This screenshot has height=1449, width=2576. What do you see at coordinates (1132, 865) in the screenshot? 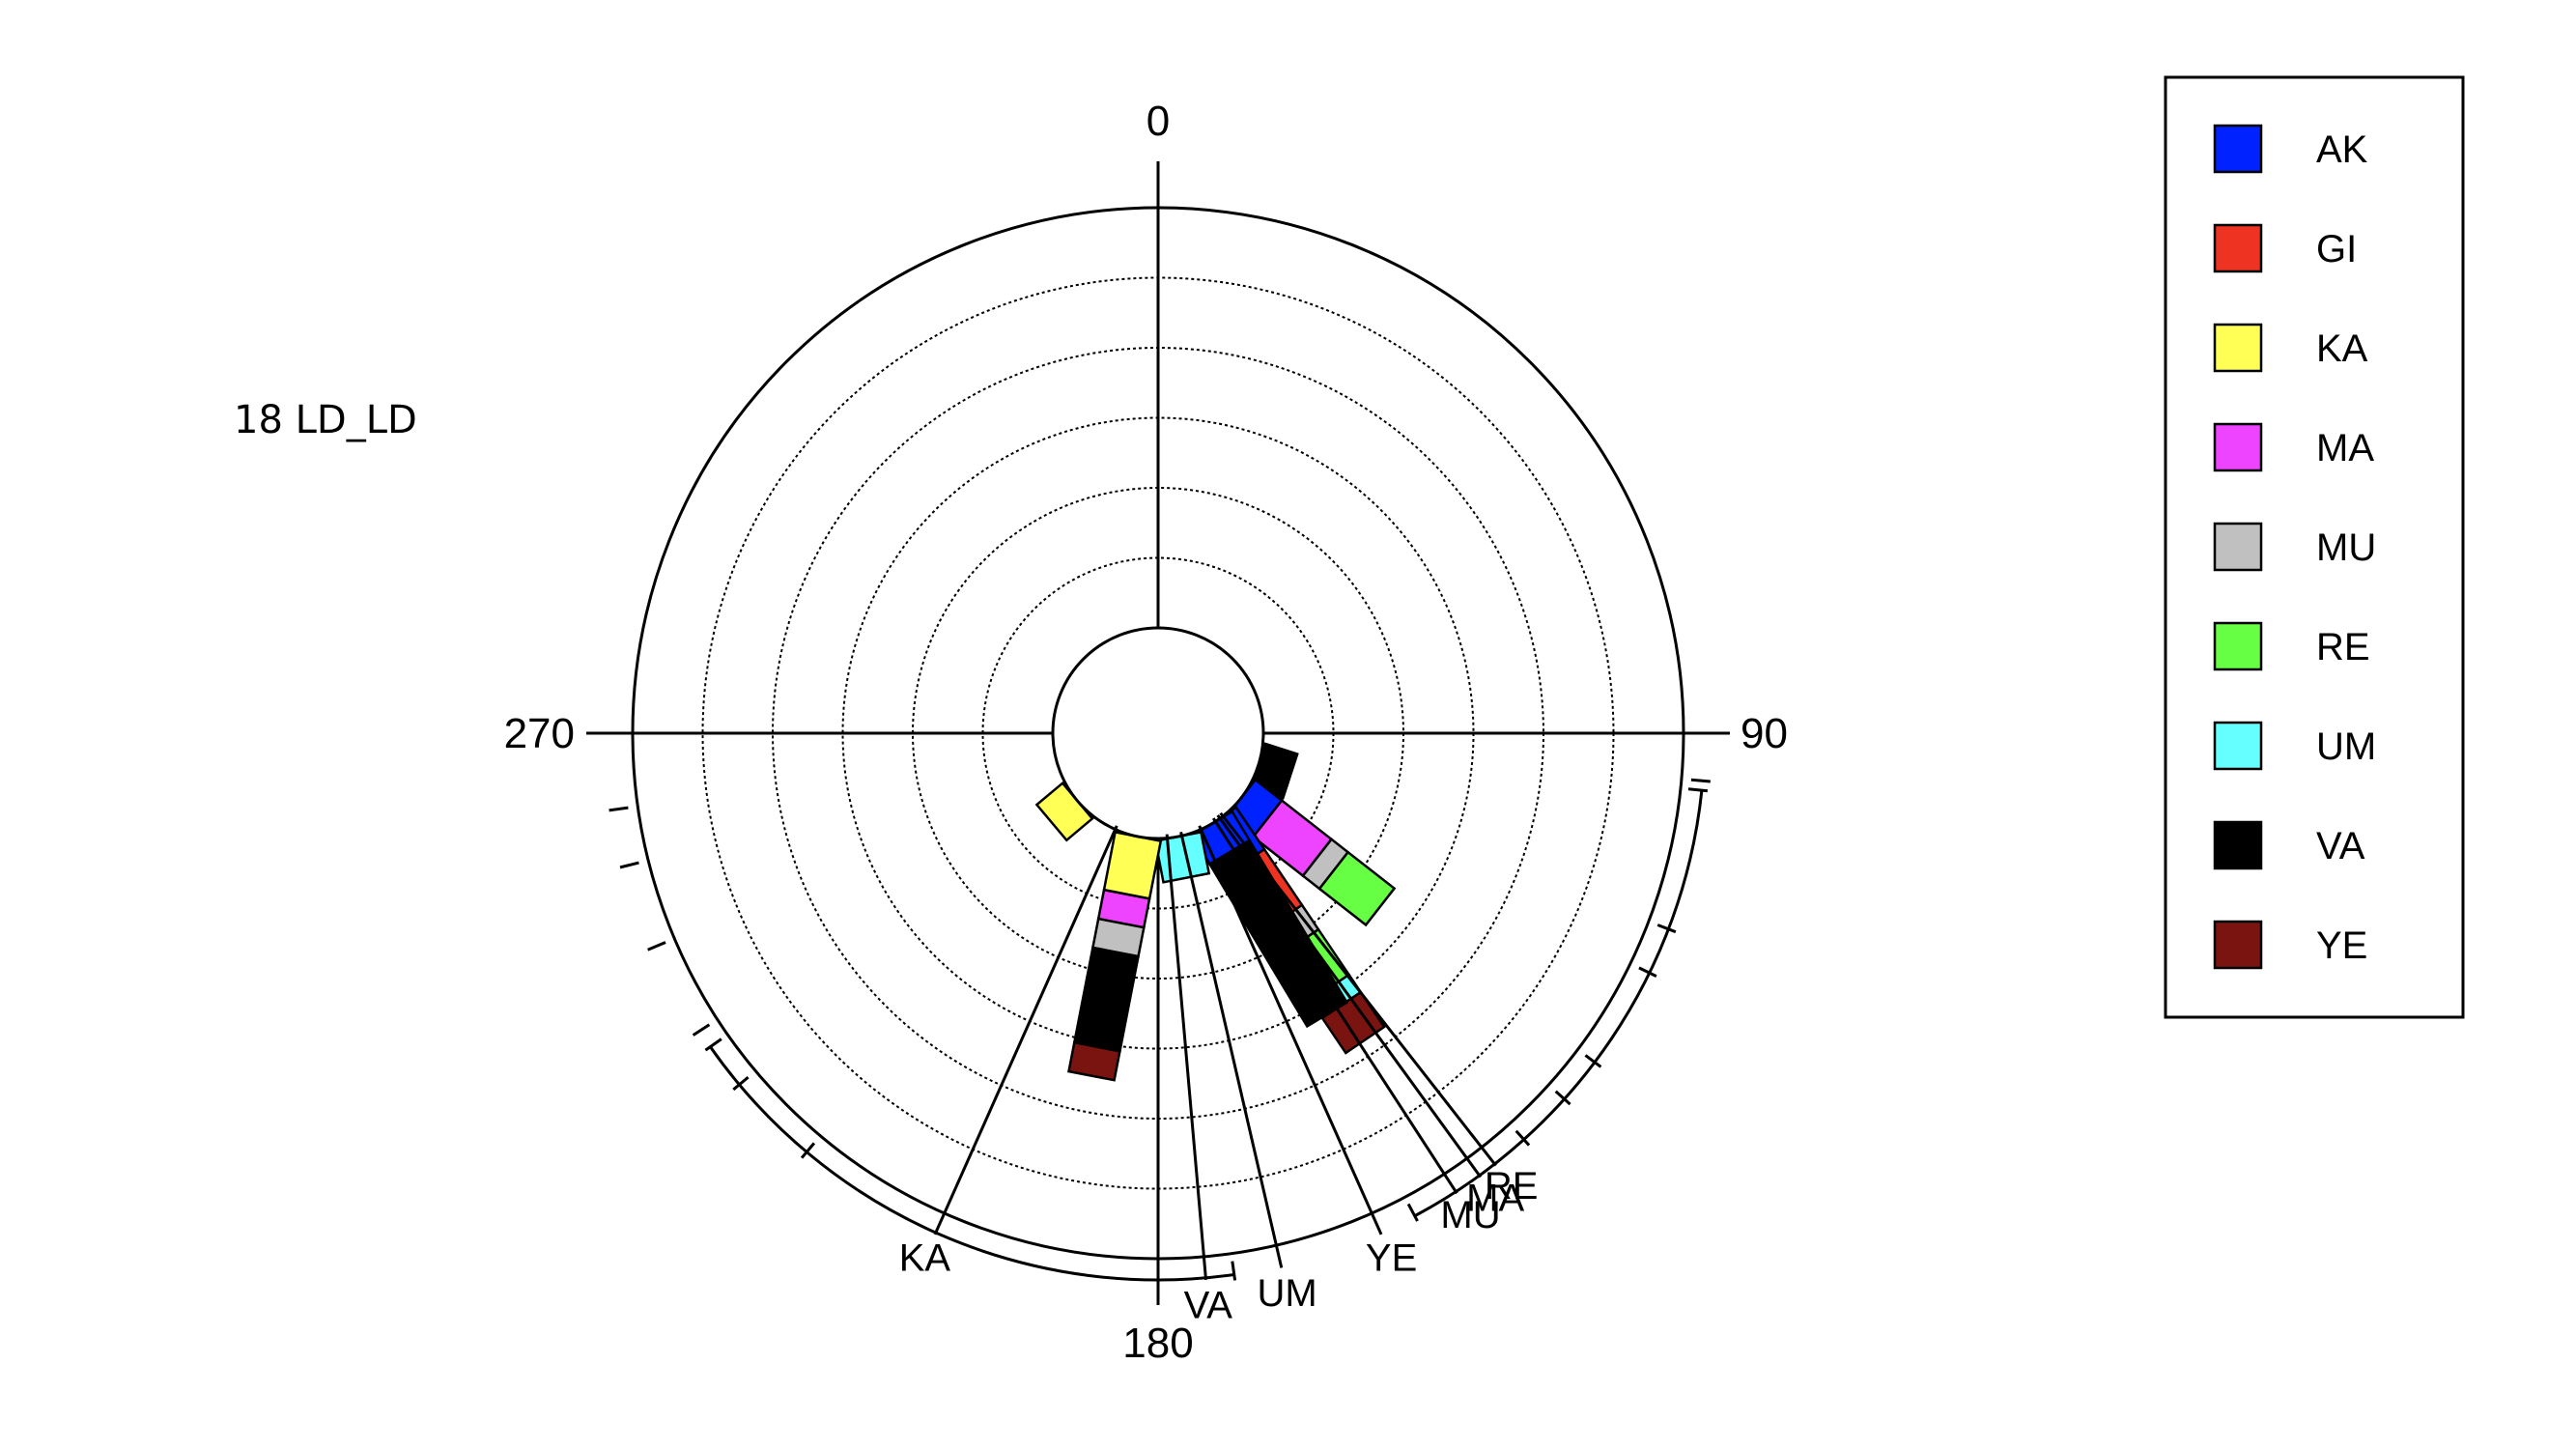
I see `bar-segment-5-ka` at bounding box center [1132, 865].